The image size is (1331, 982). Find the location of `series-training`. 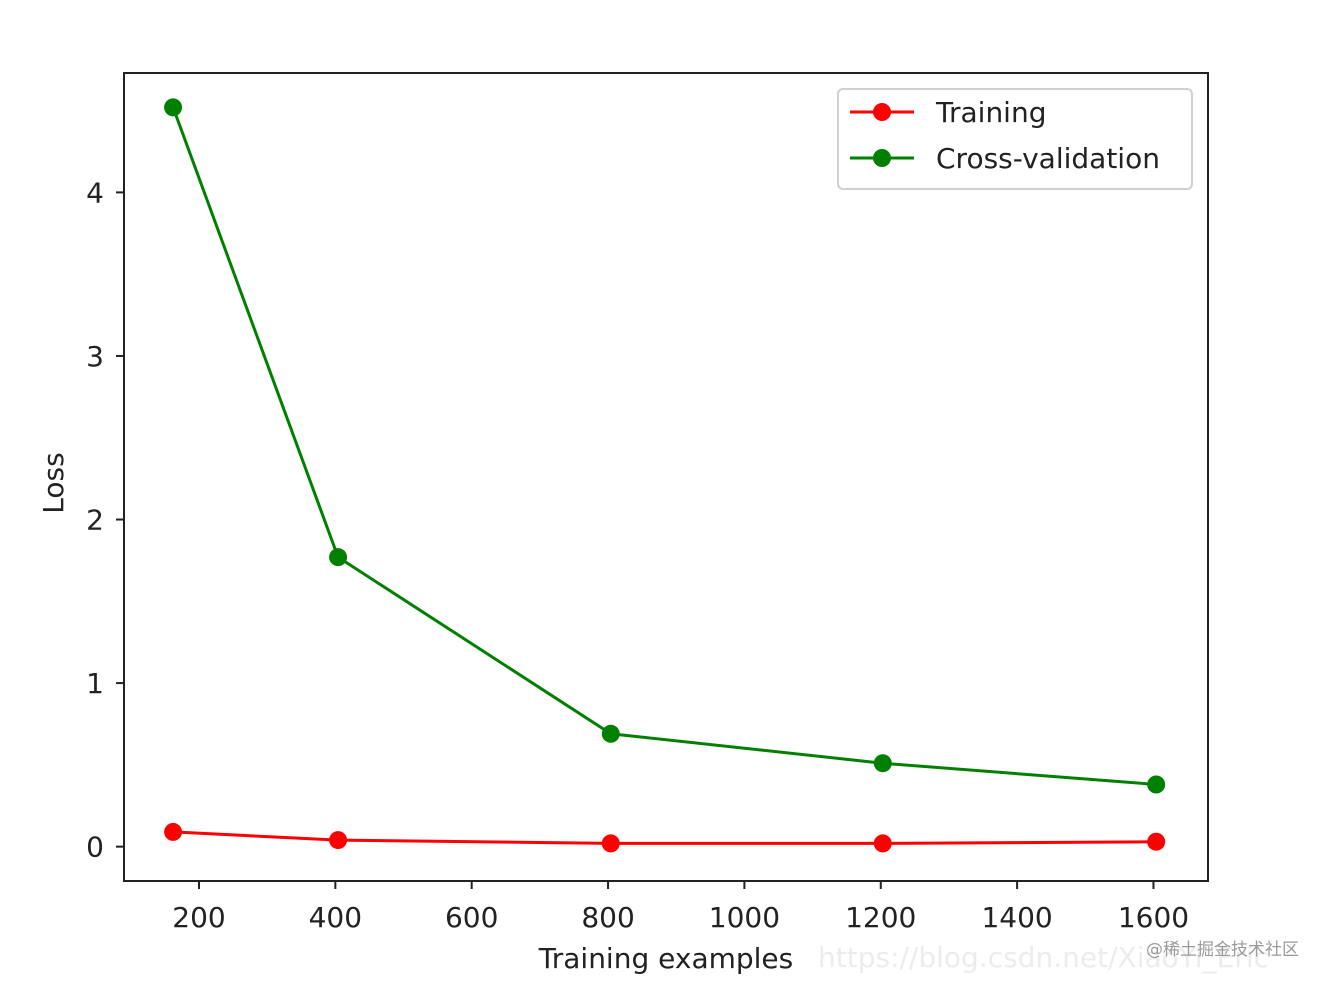

series-training is located at coordinates (665, 837).